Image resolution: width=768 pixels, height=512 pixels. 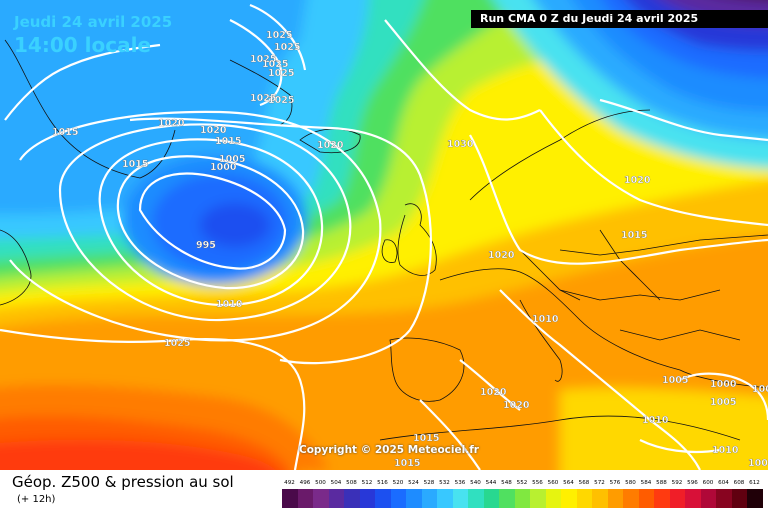 I want to click on scale-value-label: 496, so click(x=305, y=483).